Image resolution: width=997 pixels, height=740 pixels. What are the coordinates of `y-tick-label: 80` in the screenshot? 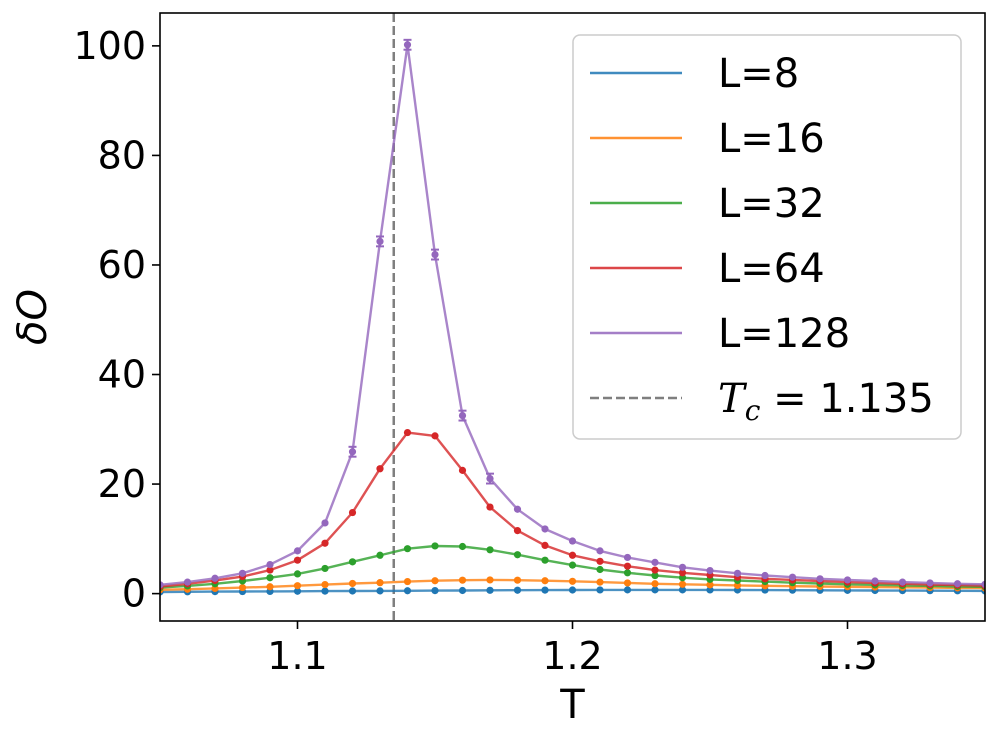 It's located at (122, 155).